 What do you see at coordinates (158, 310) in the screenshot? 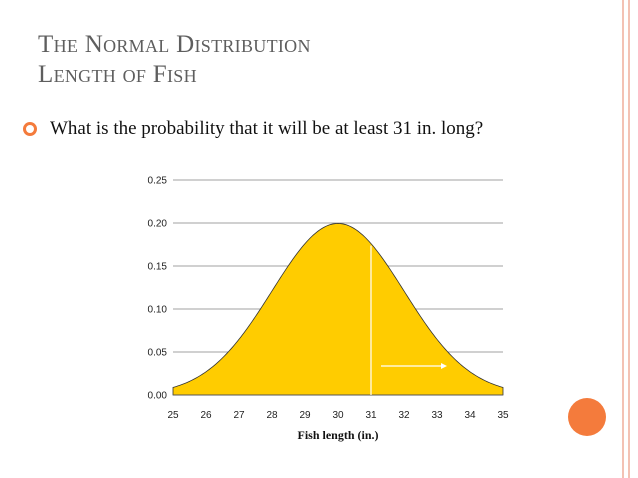
I see `y-tick-label: 0.10` at bounding box center [158, 310].